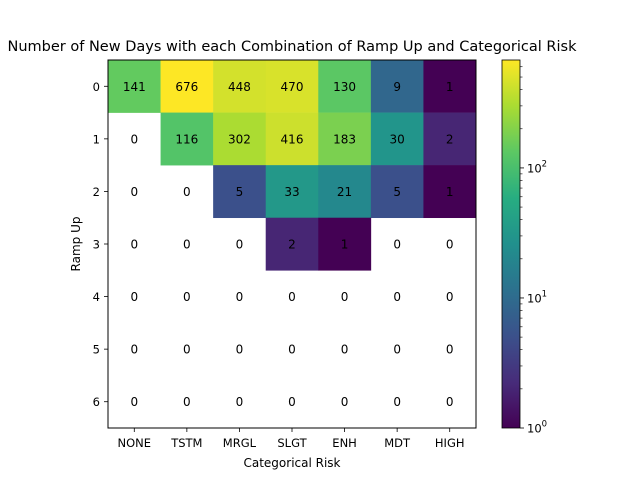 The height and width of the screenshot is (480, 640). I want to click on y-tick-label: 2, so click(96, 192).